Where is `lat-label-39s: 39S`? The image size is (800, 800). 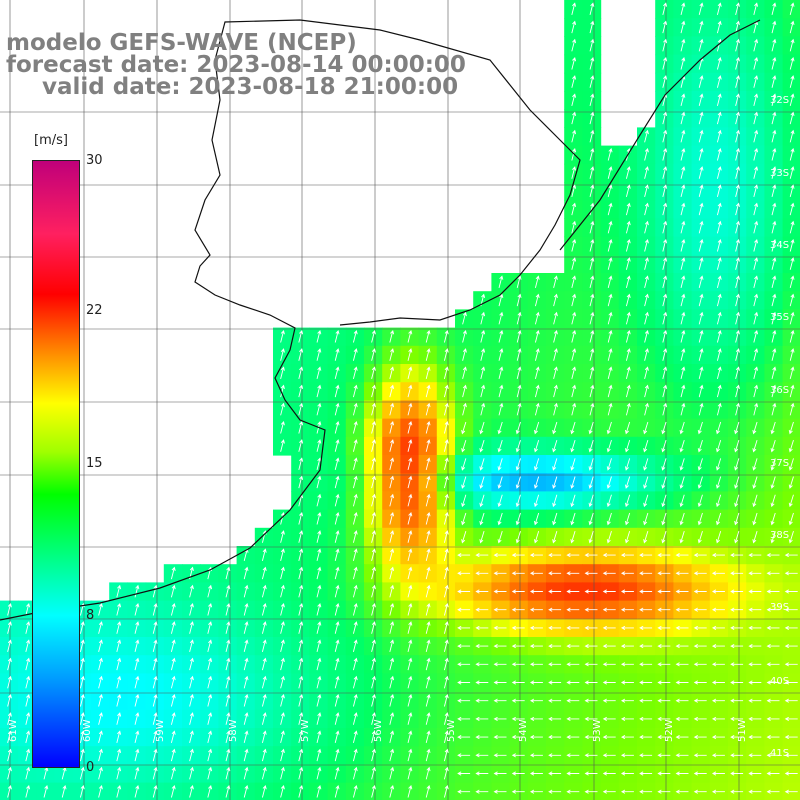 lat-label-39s: 39S is located at coordinates (780, 607).